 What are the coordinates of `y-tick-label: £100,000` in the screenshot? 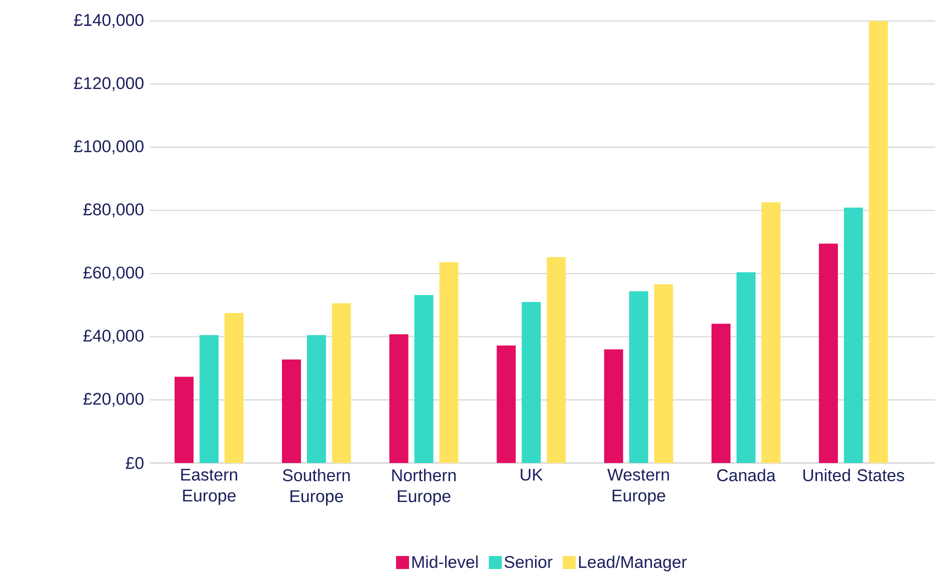 It's located at (109, 147).